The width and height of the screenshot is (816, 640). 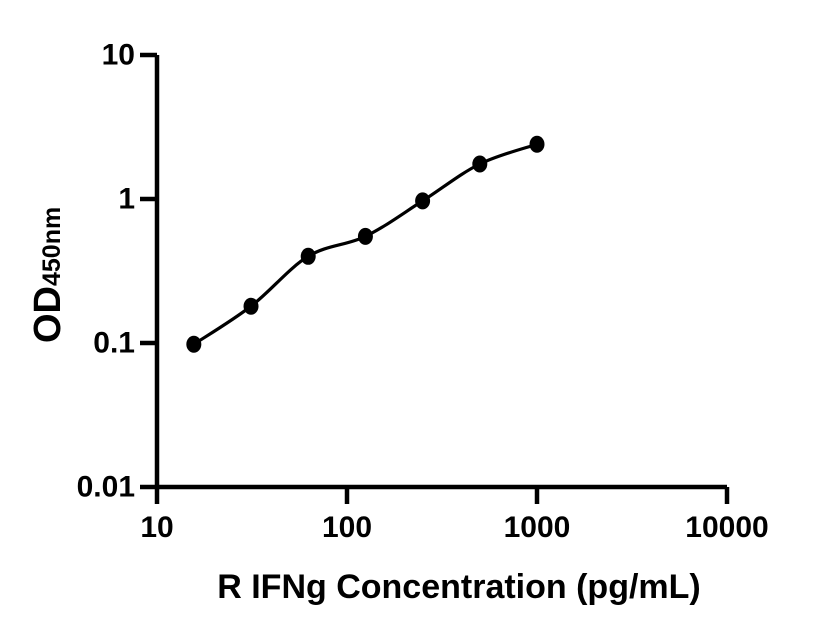 I want to click on x-tick-label: 100, so click(x=347, y=527).